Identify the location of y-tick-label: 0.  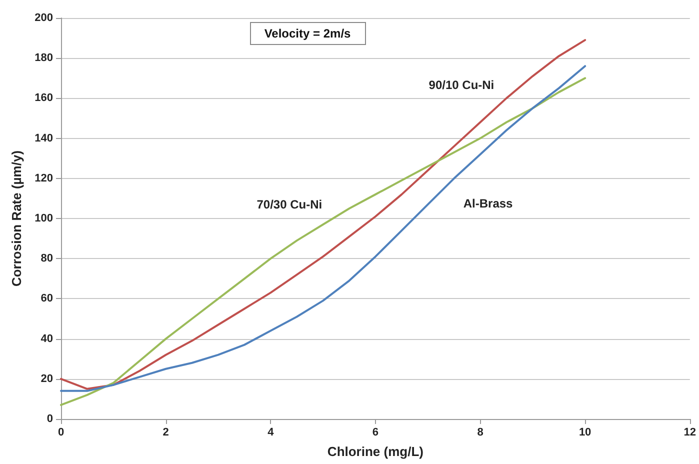
(49, 419).